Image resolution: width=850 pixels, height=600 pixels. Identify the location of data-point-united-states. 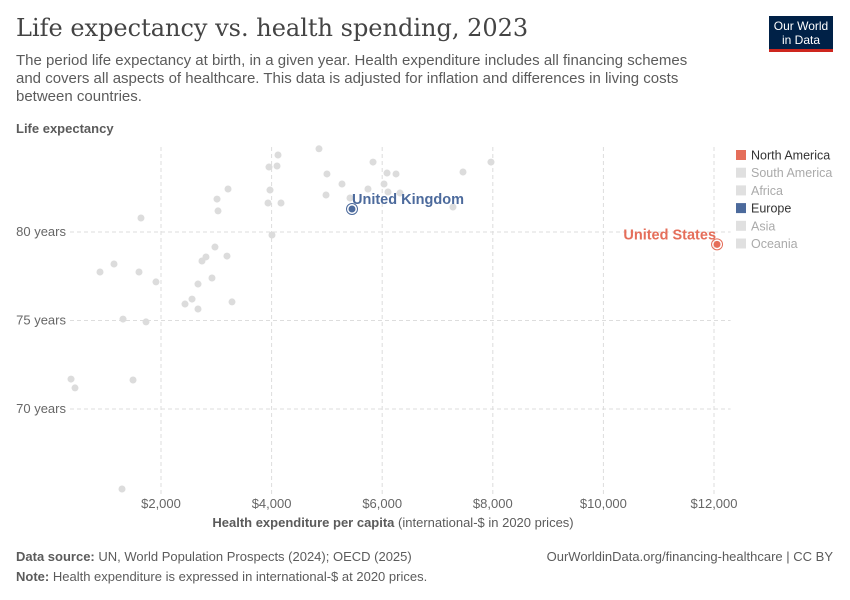
(717, 244).